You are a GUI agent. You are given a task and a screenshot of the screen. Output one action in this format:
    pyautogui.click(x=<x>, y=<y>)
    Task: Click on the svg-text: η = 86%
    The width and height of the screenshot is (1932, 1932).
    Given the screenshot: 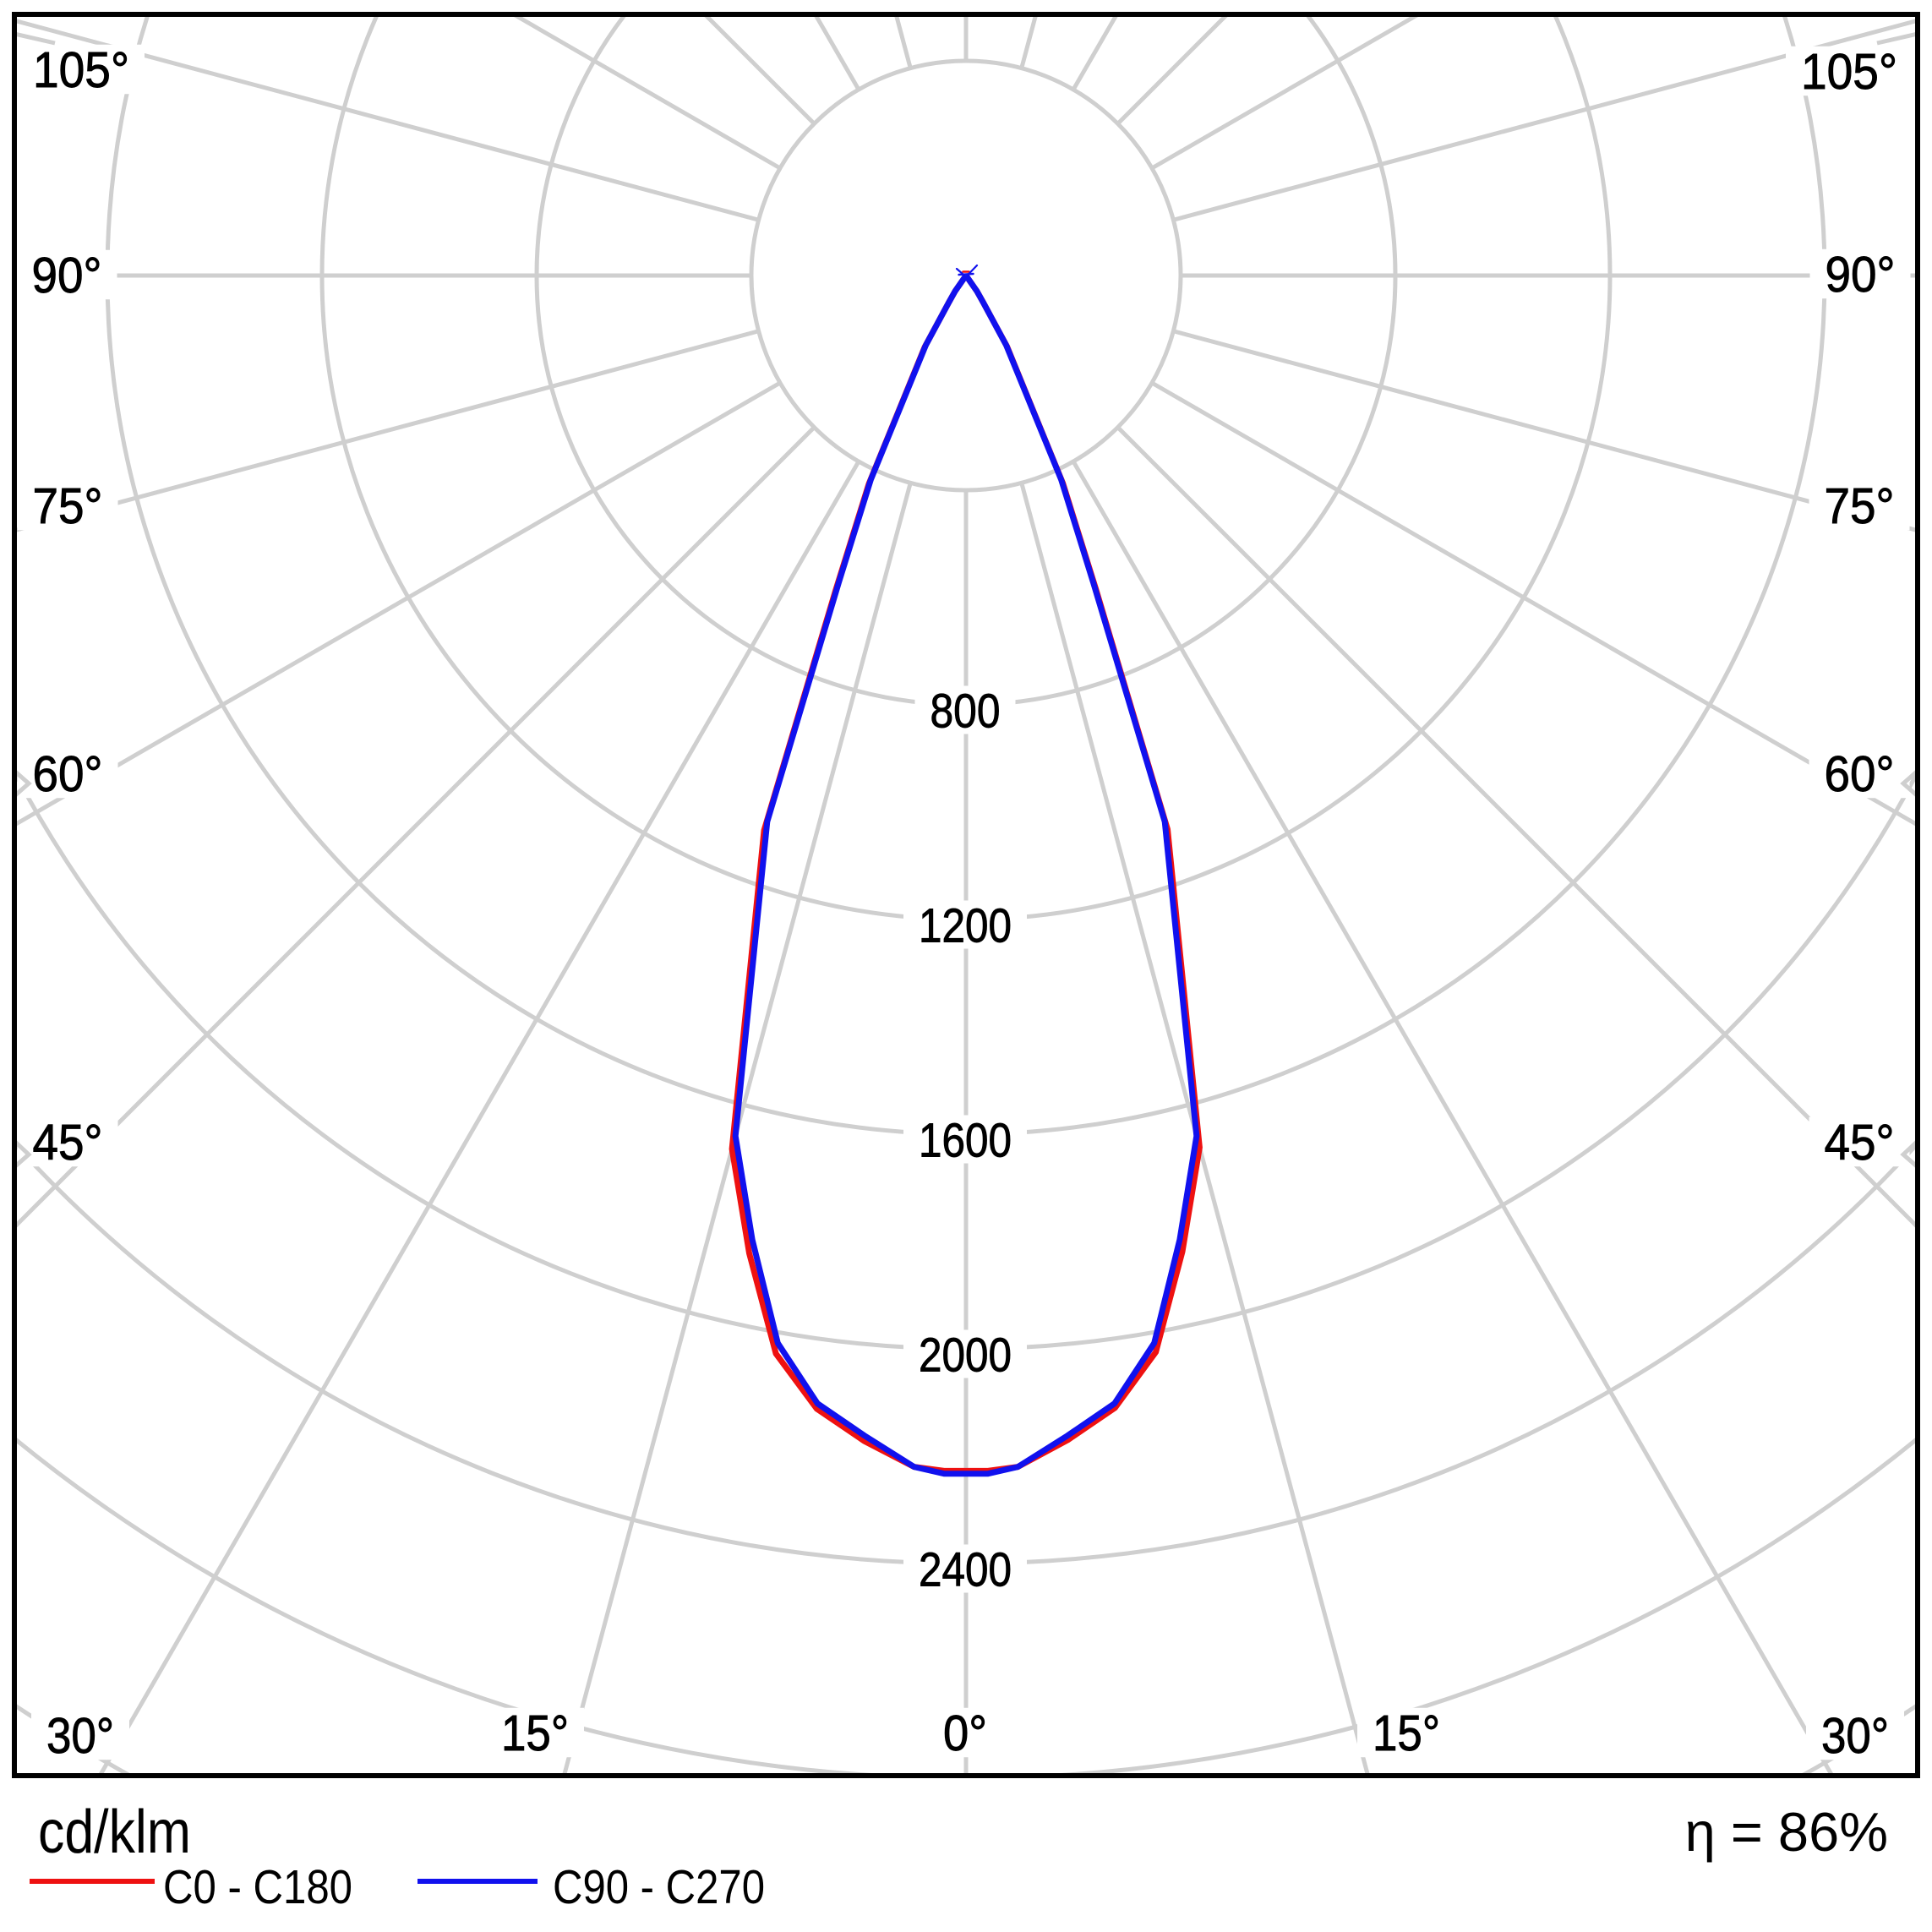 What is the action you would take?
    pyautogui.click(x=1786, y=1832)
    